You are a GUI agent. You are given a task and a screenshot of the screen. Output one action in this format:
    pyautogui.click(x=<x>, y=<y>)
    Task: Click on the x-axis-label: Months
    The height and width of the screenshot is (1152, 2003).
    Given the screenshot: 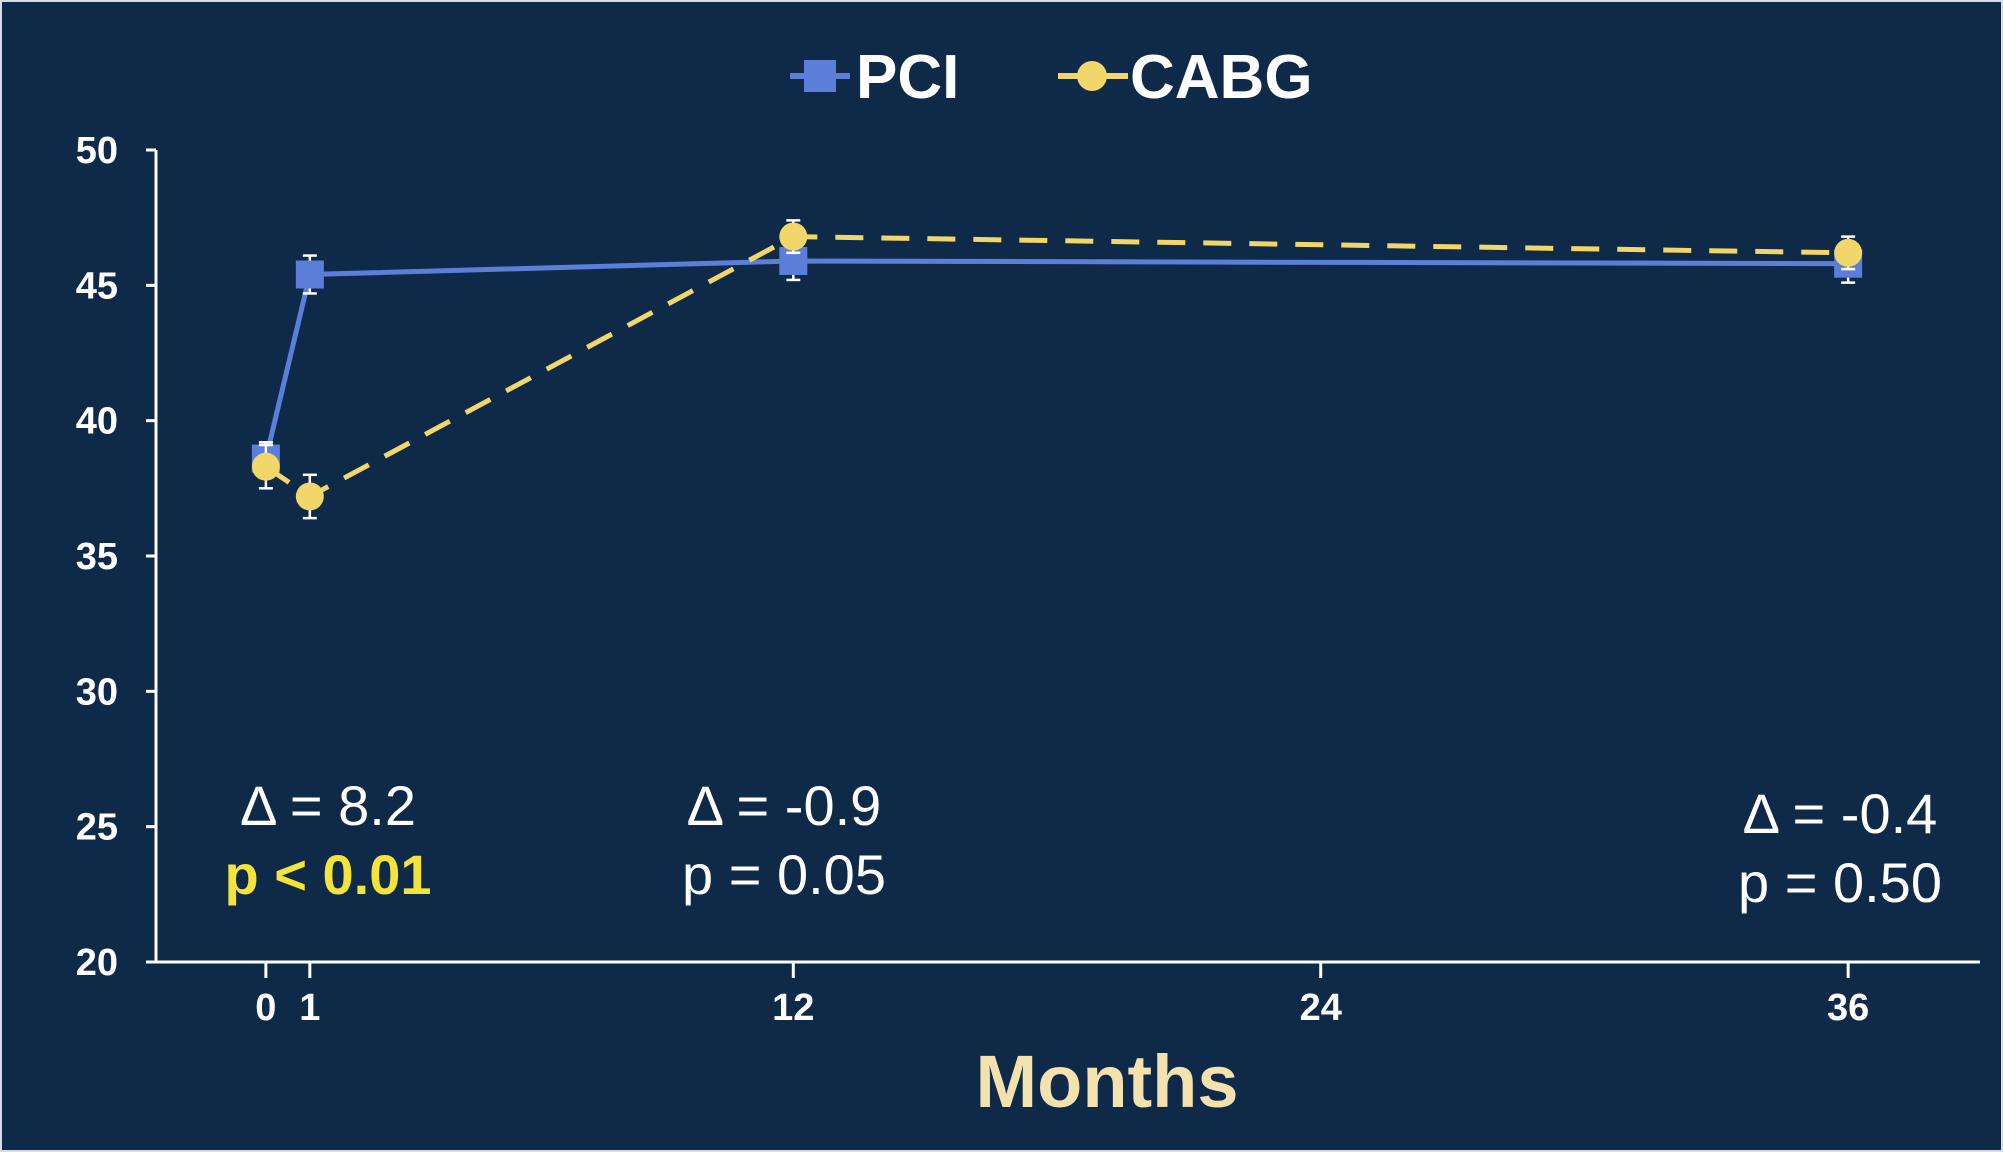 What is the action you would take?
    pyautogui.click(x=1106, y=1081)
    